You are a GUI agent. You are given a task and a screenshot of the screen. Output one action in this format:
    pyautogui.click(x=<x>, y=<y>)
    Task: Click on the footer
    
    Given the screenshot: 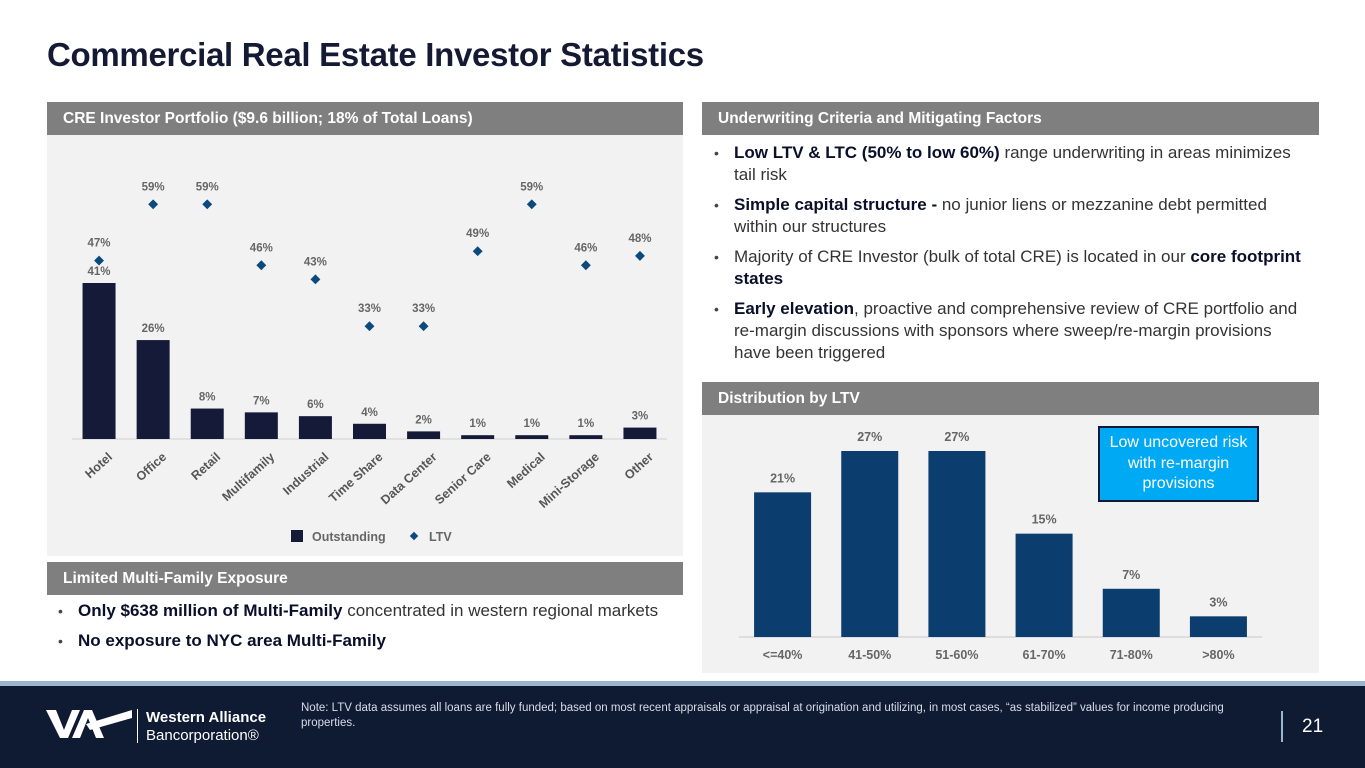 What is the action you would take?
    pyautogui.click(x=682, y=724)
    